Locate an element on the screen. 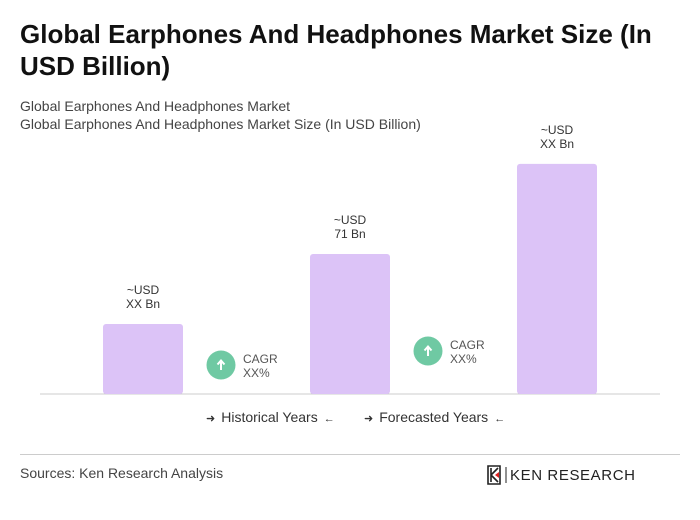  legend-forecasted: ➜ Forecasted Years ← is located at coordinates (434, 417).